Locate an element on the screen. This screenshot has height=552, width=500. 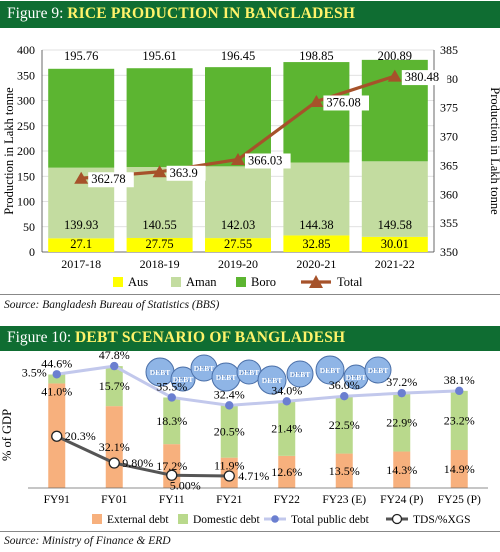
x-tick-label: FY91 is located at coordinates (57, 500).